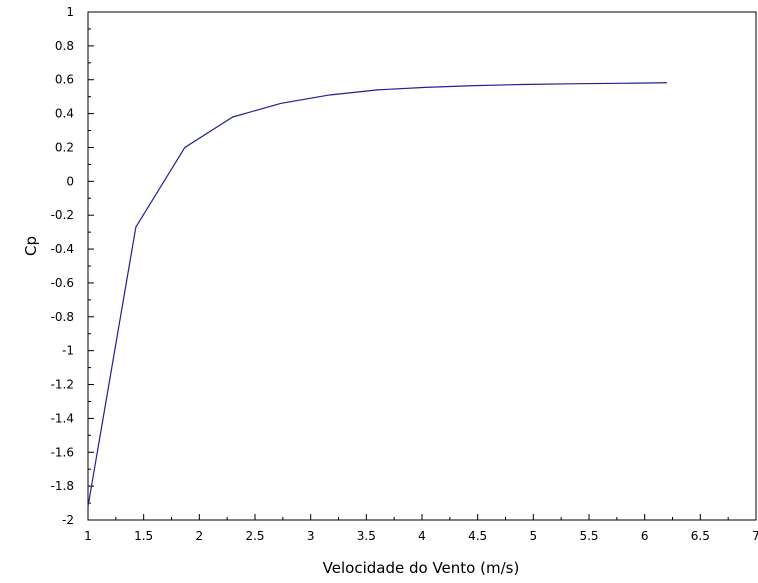 This screenshot has width=758, height=583. What do you see at coordinates (534, 536) in the screenshot?
I see `x-tick-label: 5` at bounding box center [534, 536].